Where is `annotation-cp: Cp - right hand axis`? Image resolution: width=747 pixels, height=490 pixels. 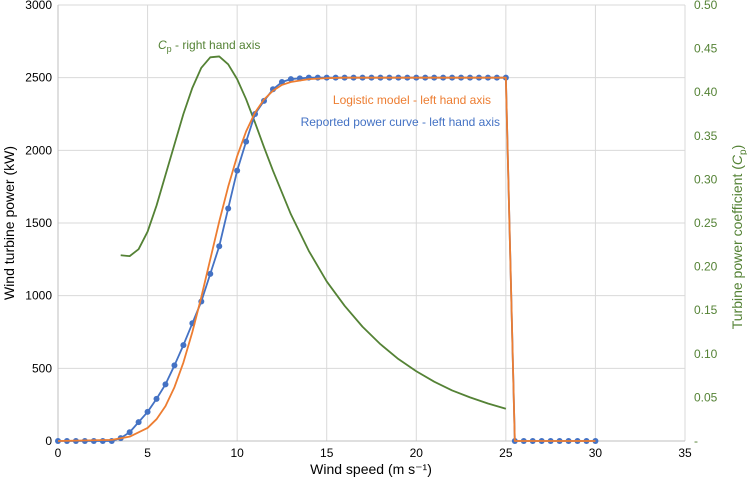
annotation-cp: Cp - right hand axis is located at coordinates (209, 46).